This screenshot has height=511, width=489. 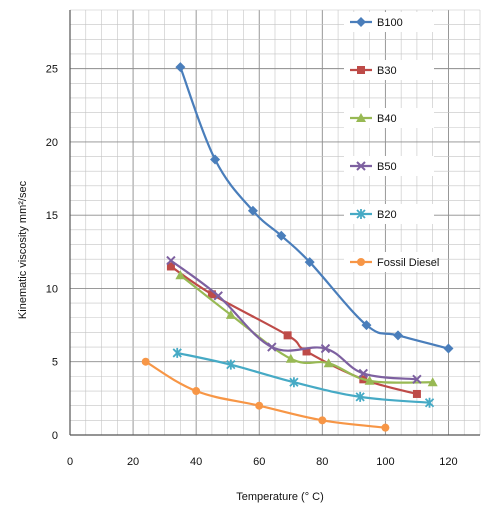 I want to click on legend-item-b30: B30, so click(x=389, y=70).